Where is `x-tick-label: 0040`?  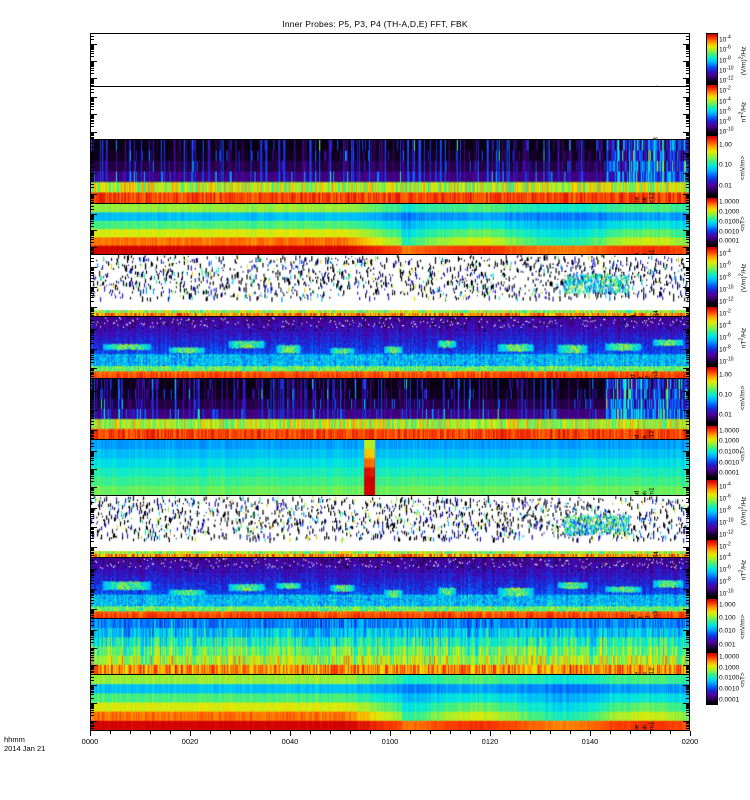 x-tick-label: 0040 is located at coordinates (290, 741).